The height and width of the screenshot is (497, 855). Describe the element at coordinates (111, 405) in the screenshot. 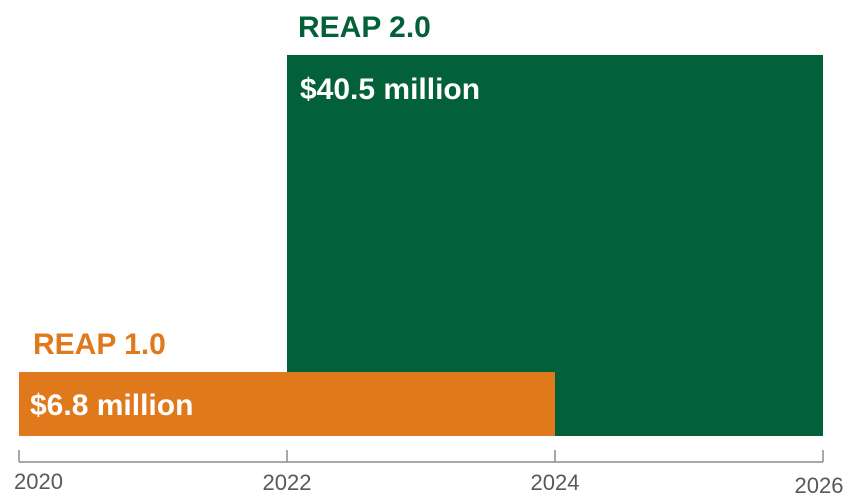

I see `value-label-reap-1-0: $6.8 million` at that location.